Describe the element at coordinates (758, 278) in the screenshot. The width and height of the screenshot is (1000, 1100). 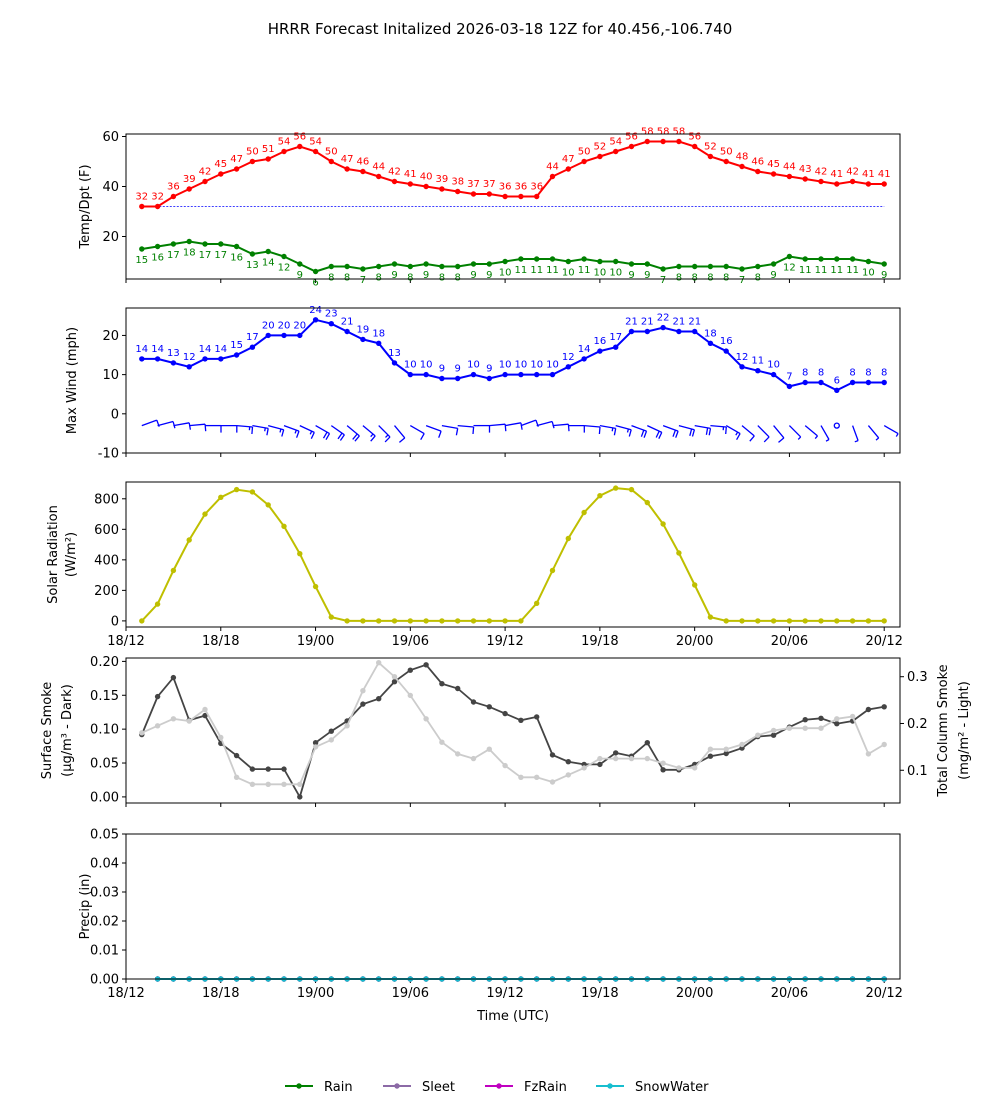
I see `dewpoint-value-label: 8` at that location.